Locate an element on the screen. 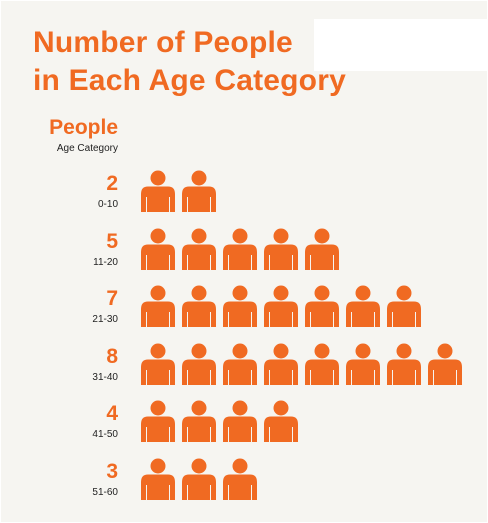 The image size is (488, 523). row-category-label: 41-50 is located at coordinates (105, 434).